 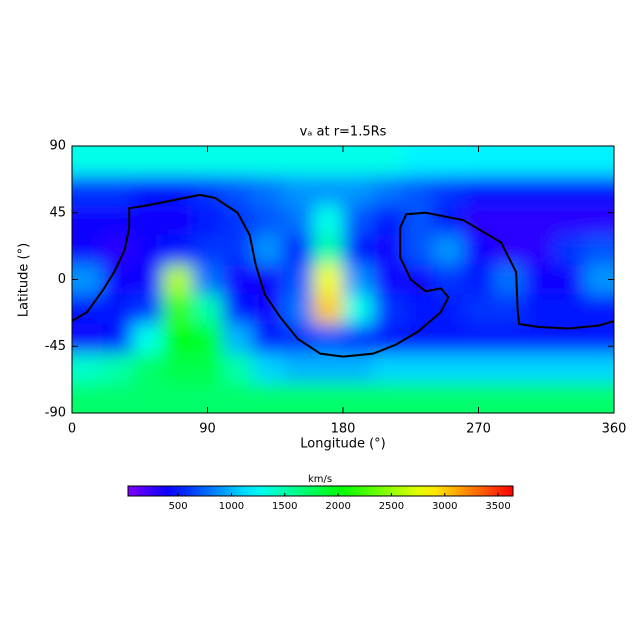 What do you see at coordinates (62, 279) in the screenshot?
I see `y-tick-label: 0` at bounding box center [62, 279].